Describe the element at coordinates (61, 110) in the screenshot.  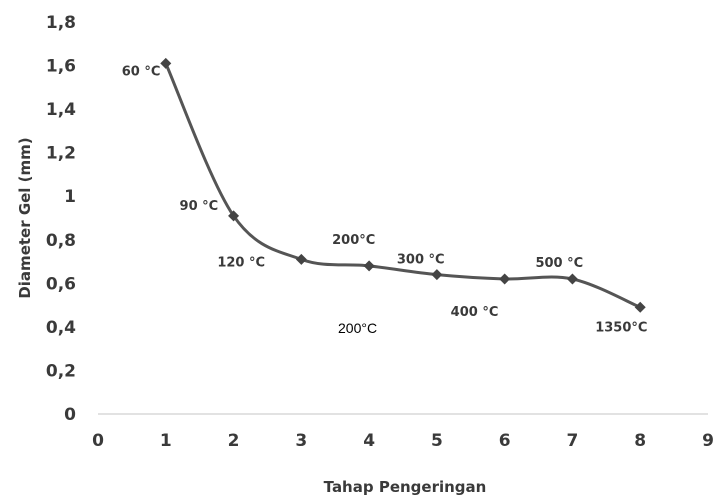
I see `y-tick-label: 1,4` at that location.